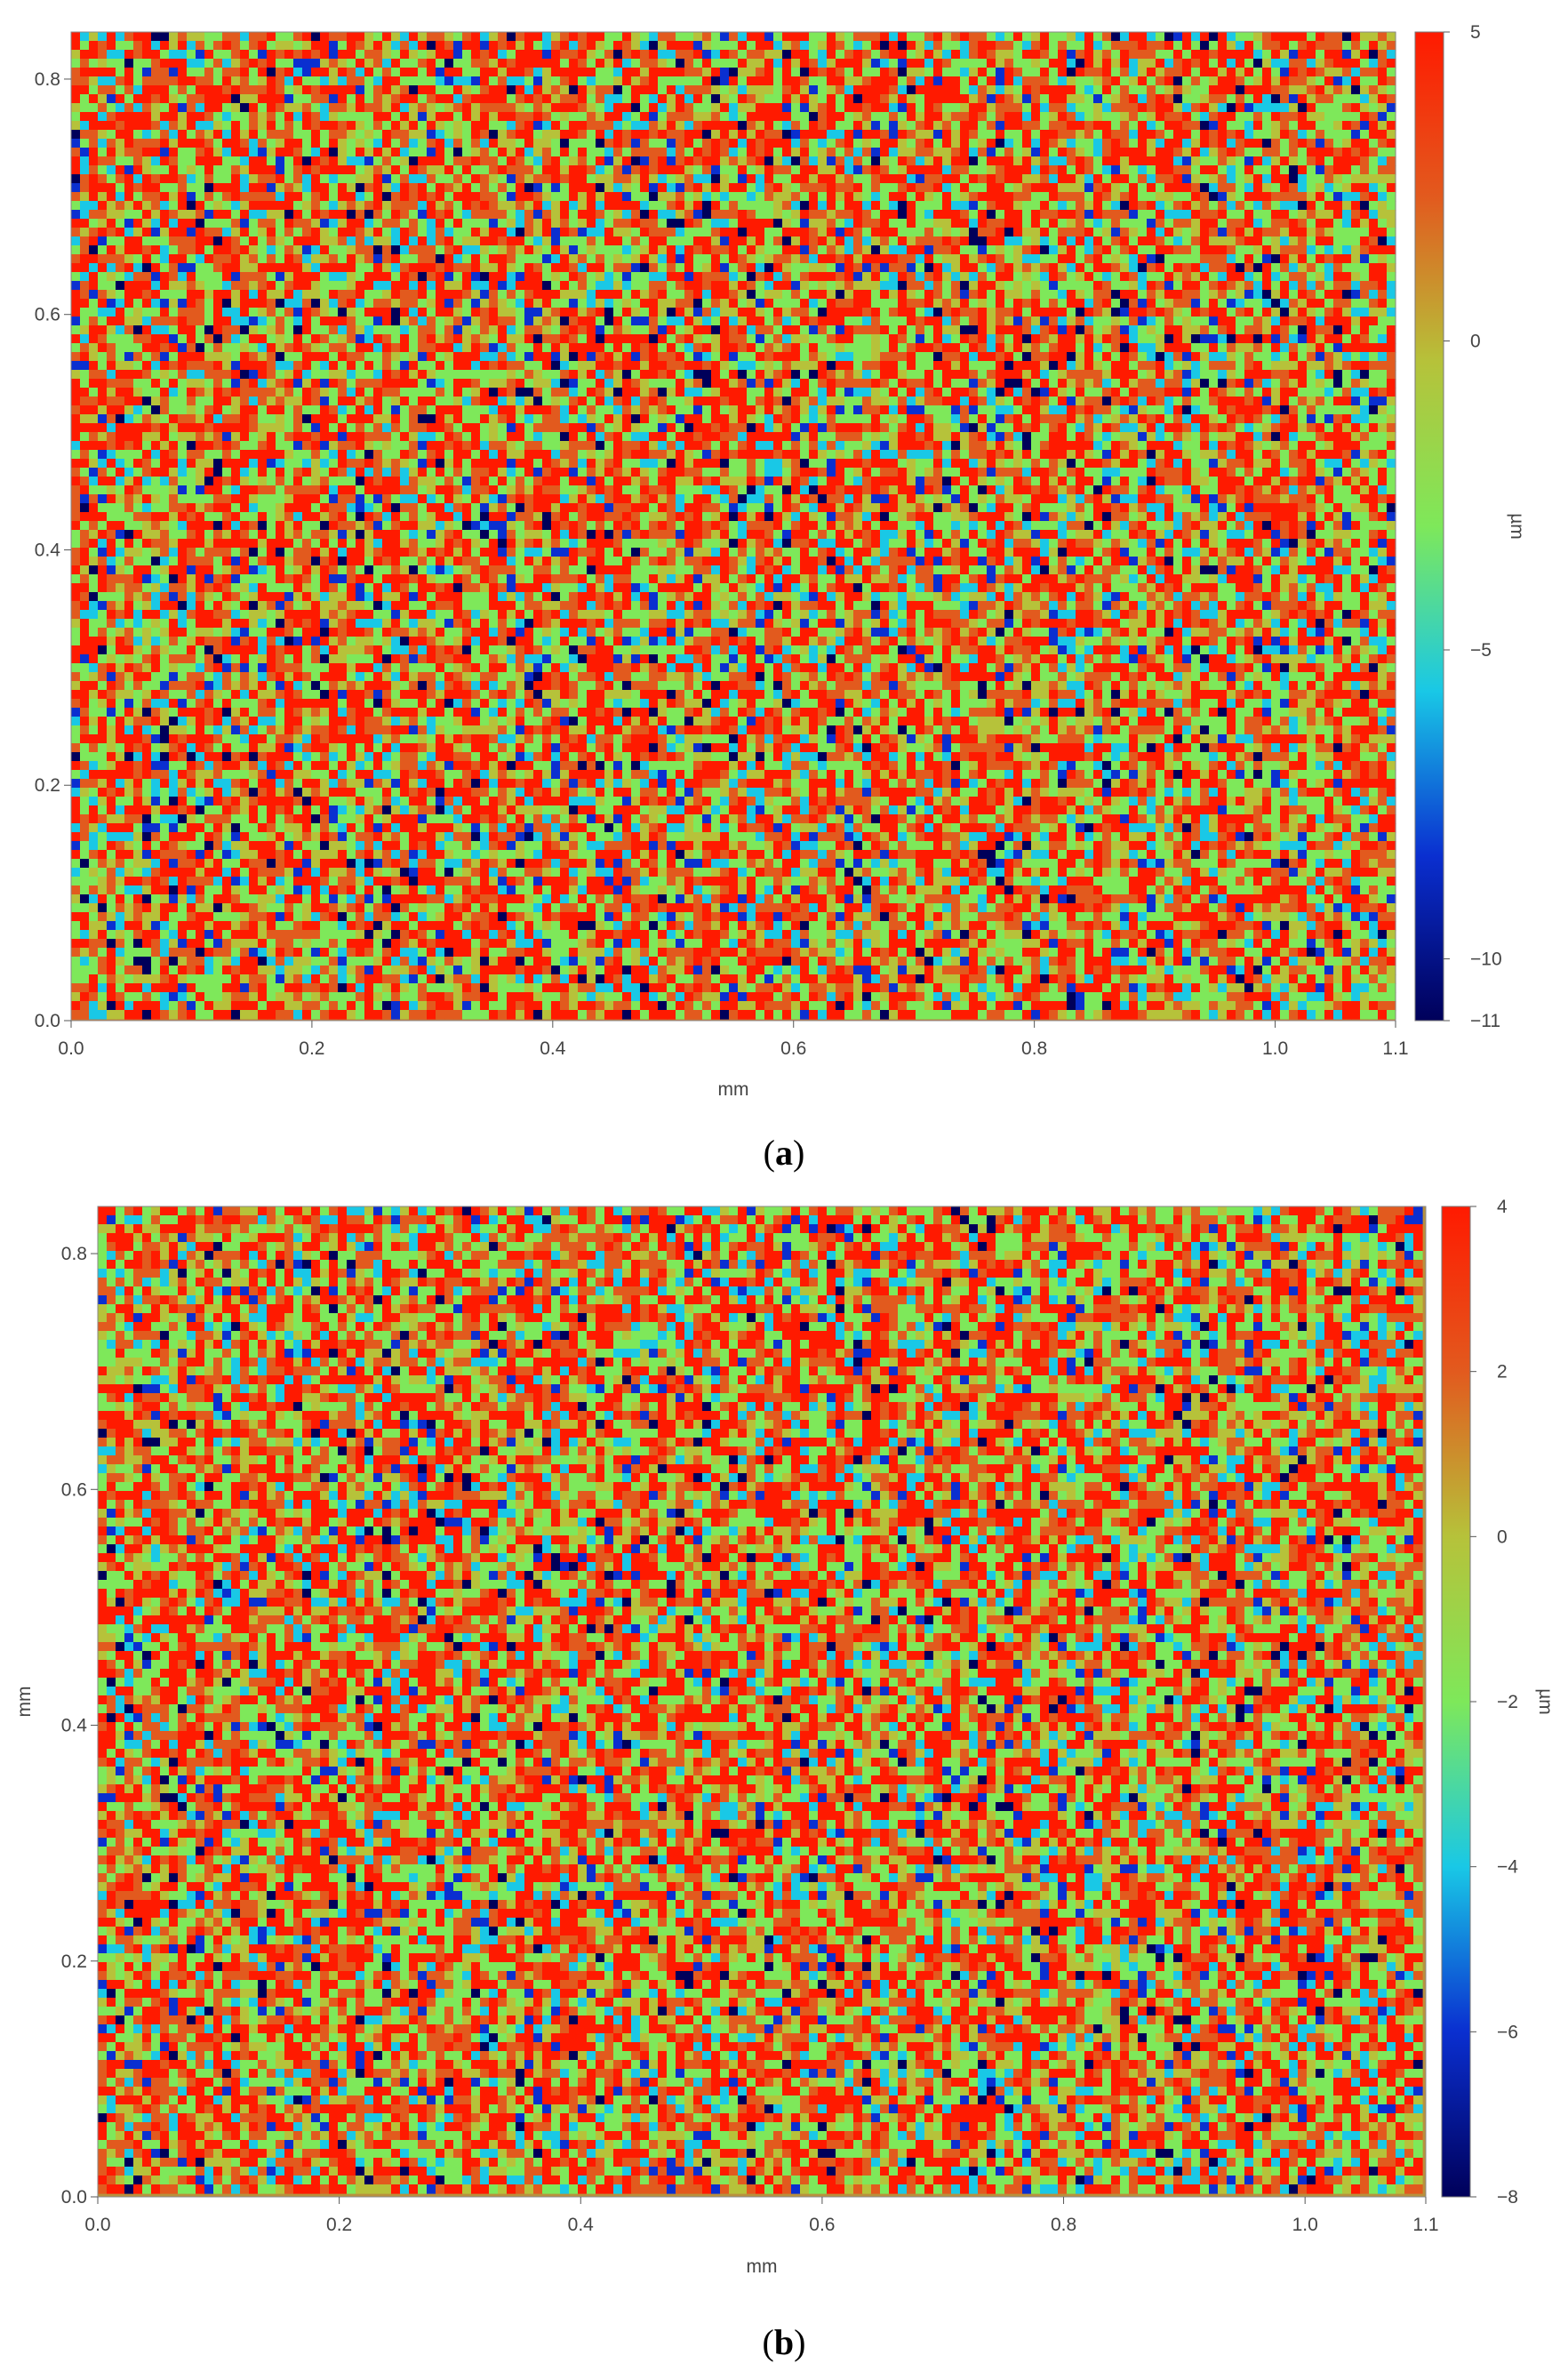  What do you see at coordinates (1475, 32) in the screenshot?
I see `colorbar-tick-label: 5` at bounding box center [1475, 32].